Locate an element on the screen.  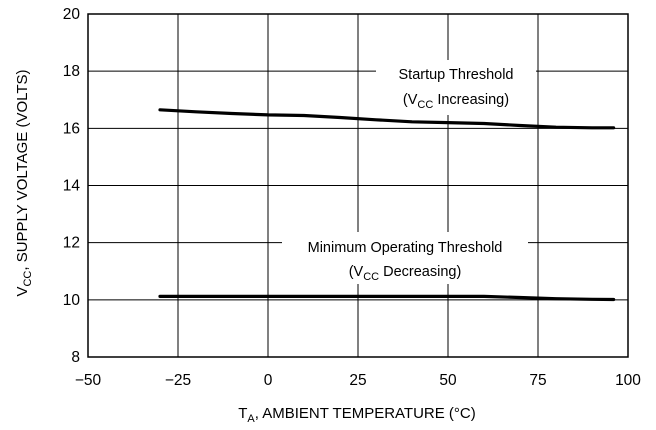
y-tick-label: 14 is located at coordinates (72, 186).